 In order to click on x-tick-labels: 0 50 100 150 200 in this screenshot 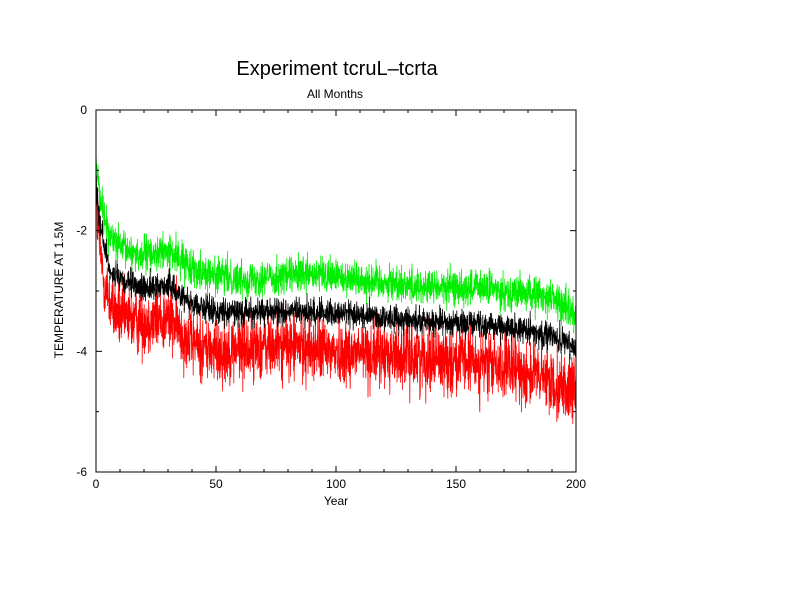, I will do `click(340, 484)`.